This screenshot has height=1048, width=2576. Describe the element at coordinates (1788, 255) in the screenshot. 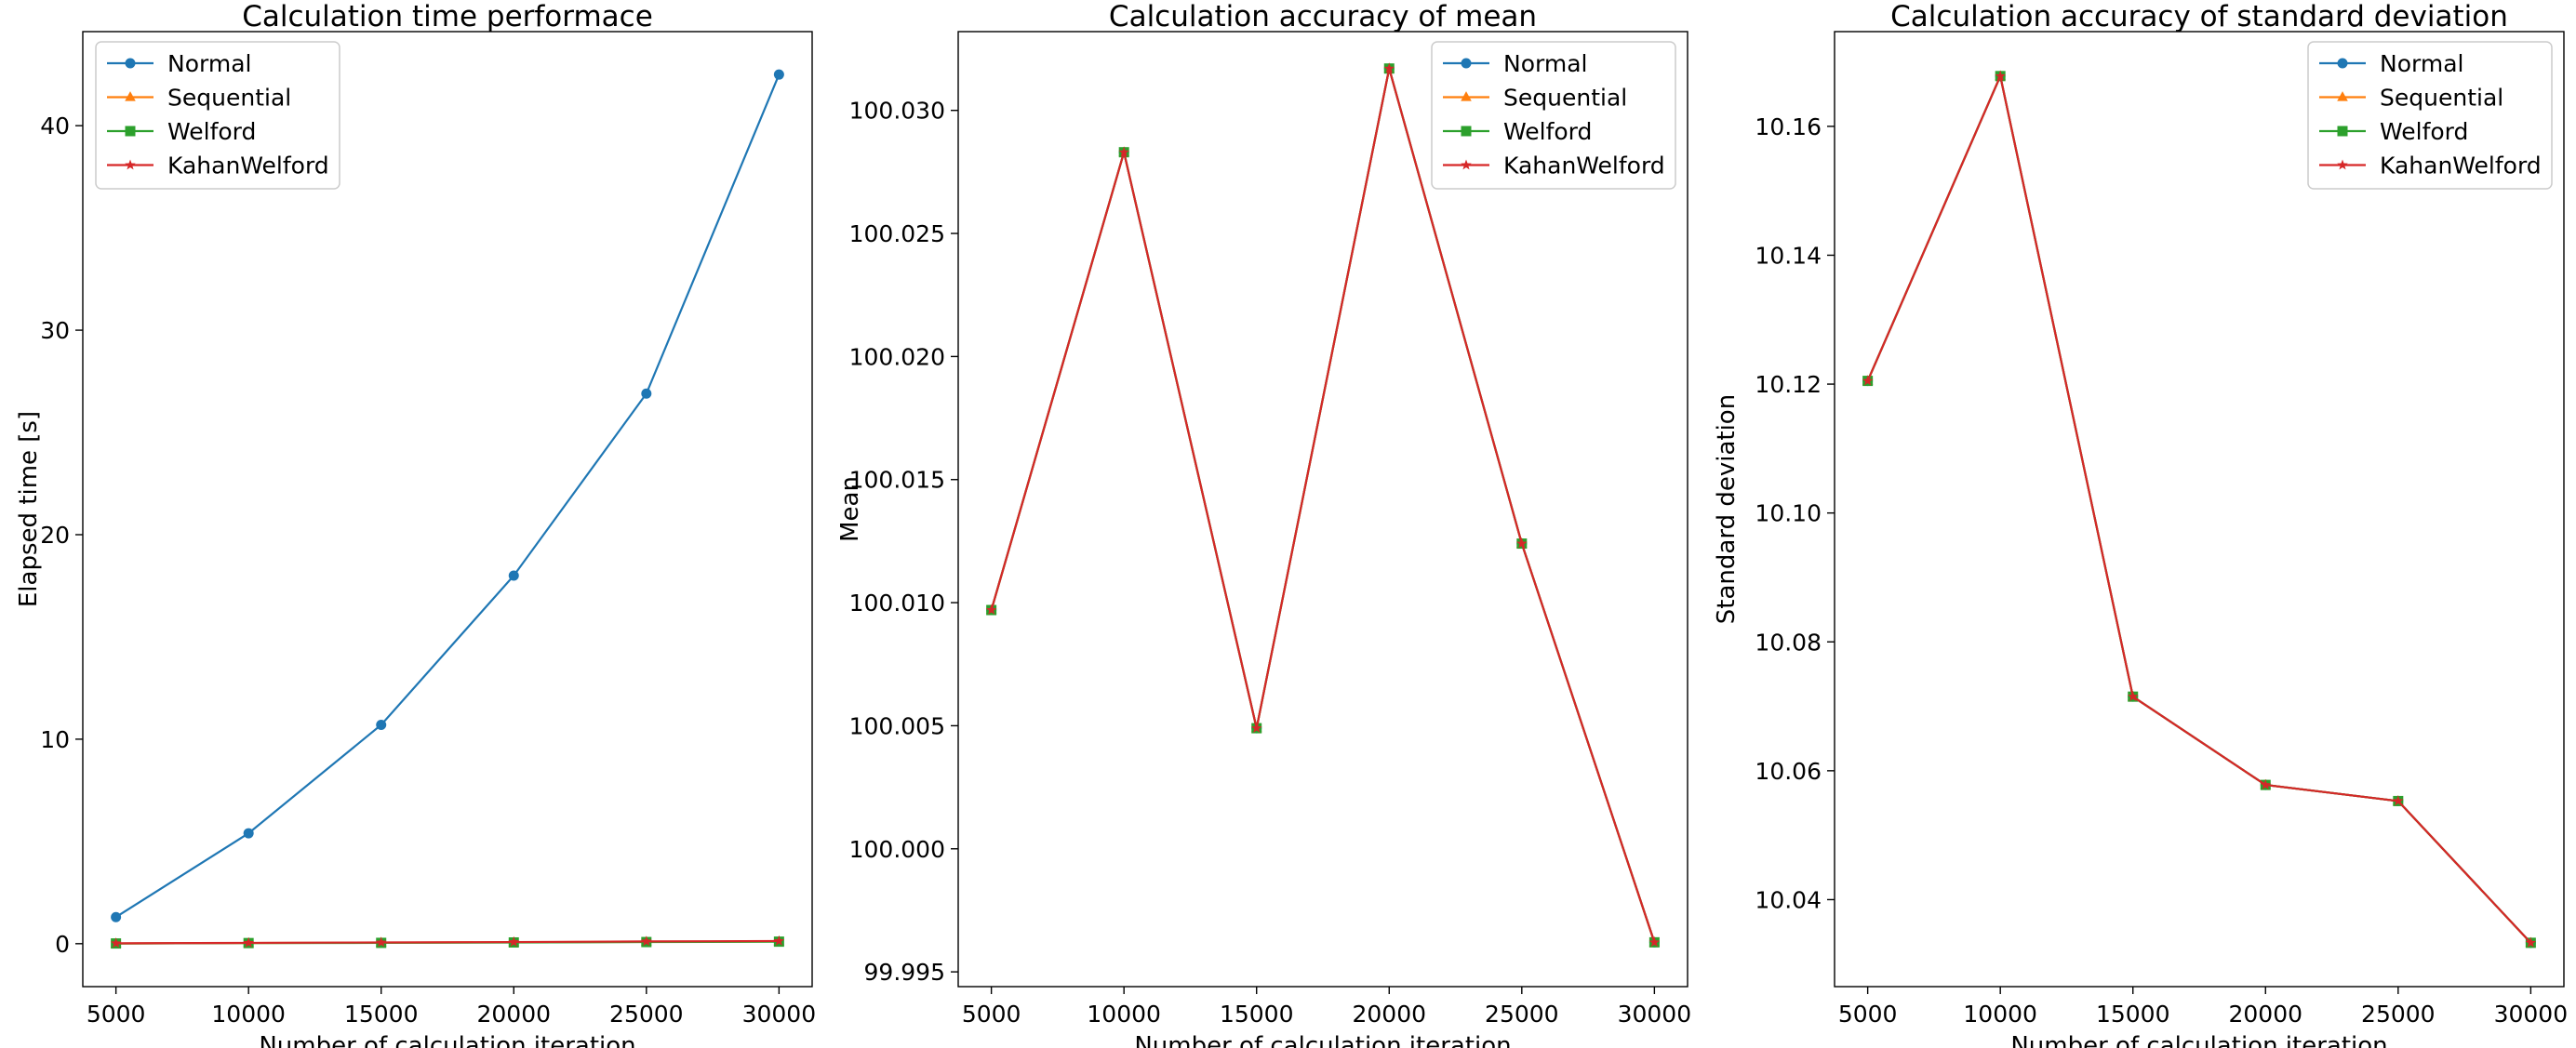

I see `y-tick-label: 10.14` at that location.